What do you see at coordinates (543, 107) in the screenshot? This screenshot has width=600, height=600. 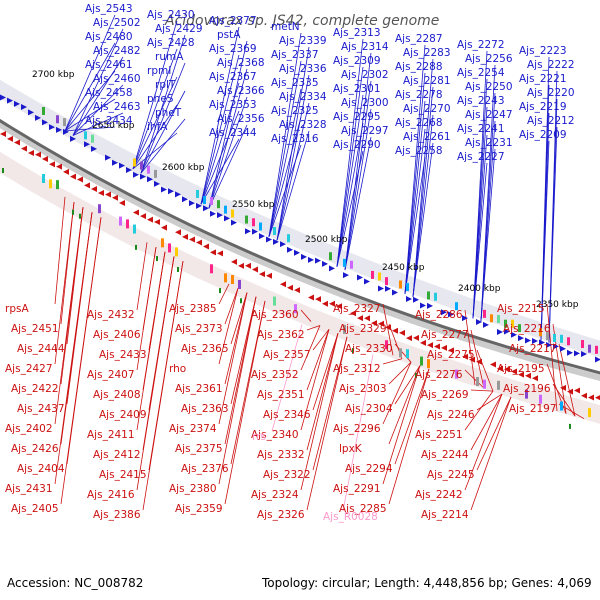 I see `forward-gene-label: Ajs_2219` at bounding box center [543, 107].